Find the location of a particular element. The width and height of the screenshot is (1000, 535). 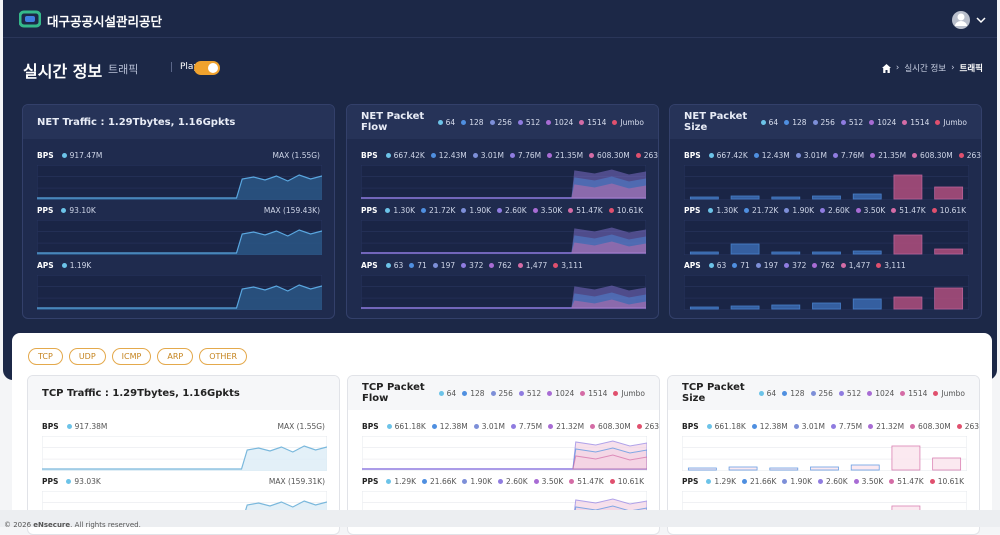

value-text: 7.76M is located at coordinates (529, 155).